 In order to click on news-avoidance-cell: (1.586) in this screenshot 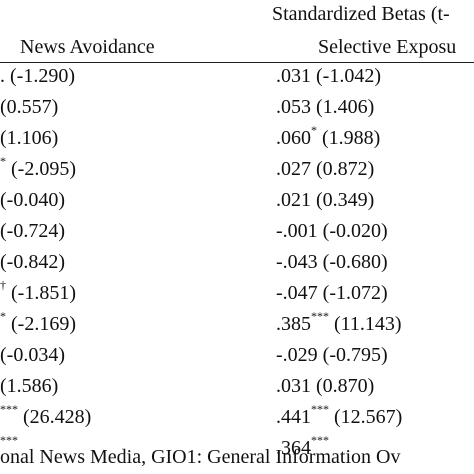, I will do `click(29, 386)`.